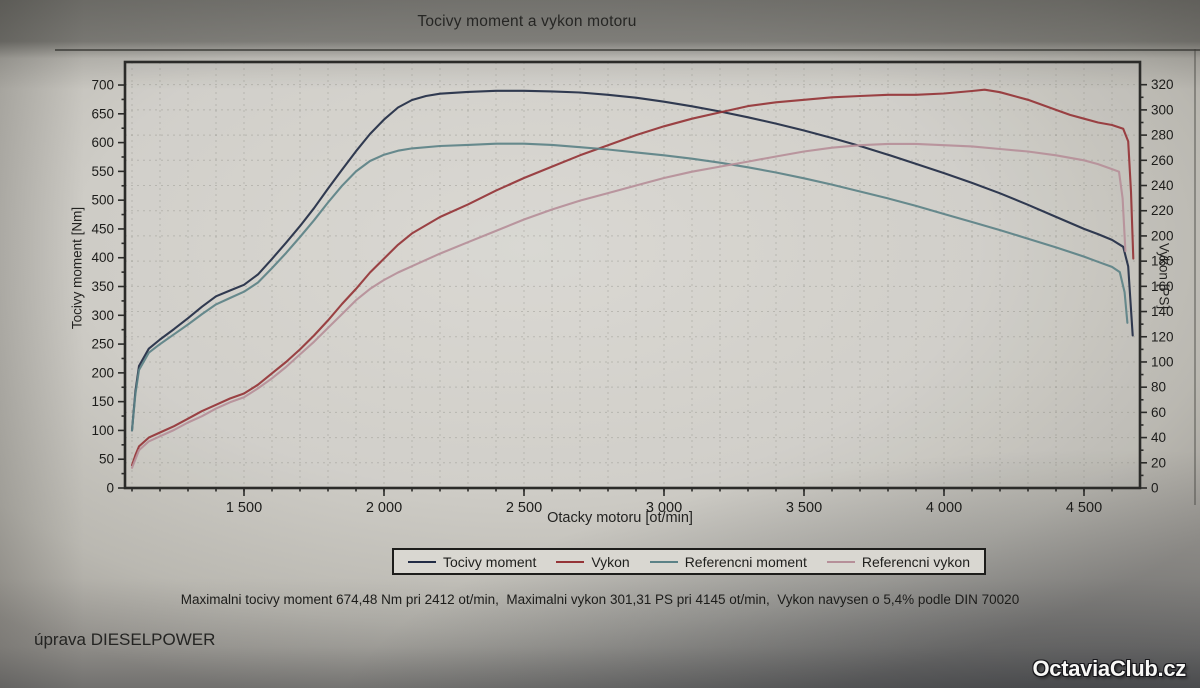 This screenshot has height=688, width=1200. Describe the element at coordinates (627, 50) in the screenshot. I see `outer-frame-top-line` at that location.